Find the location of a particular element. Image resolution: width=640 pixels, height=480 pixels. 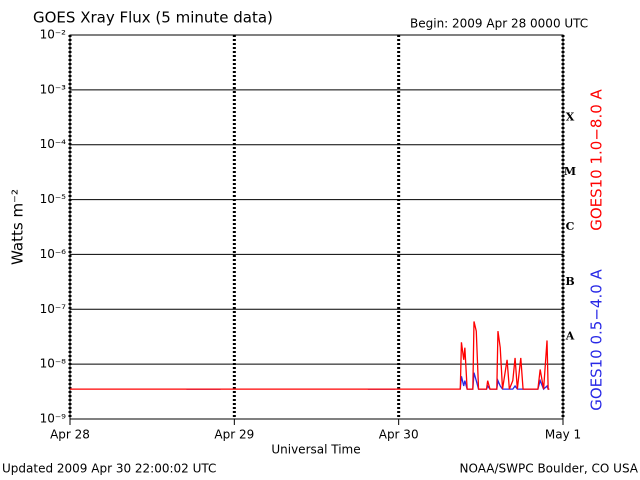

flare-class-label: X is located at coordinates (570, 116).